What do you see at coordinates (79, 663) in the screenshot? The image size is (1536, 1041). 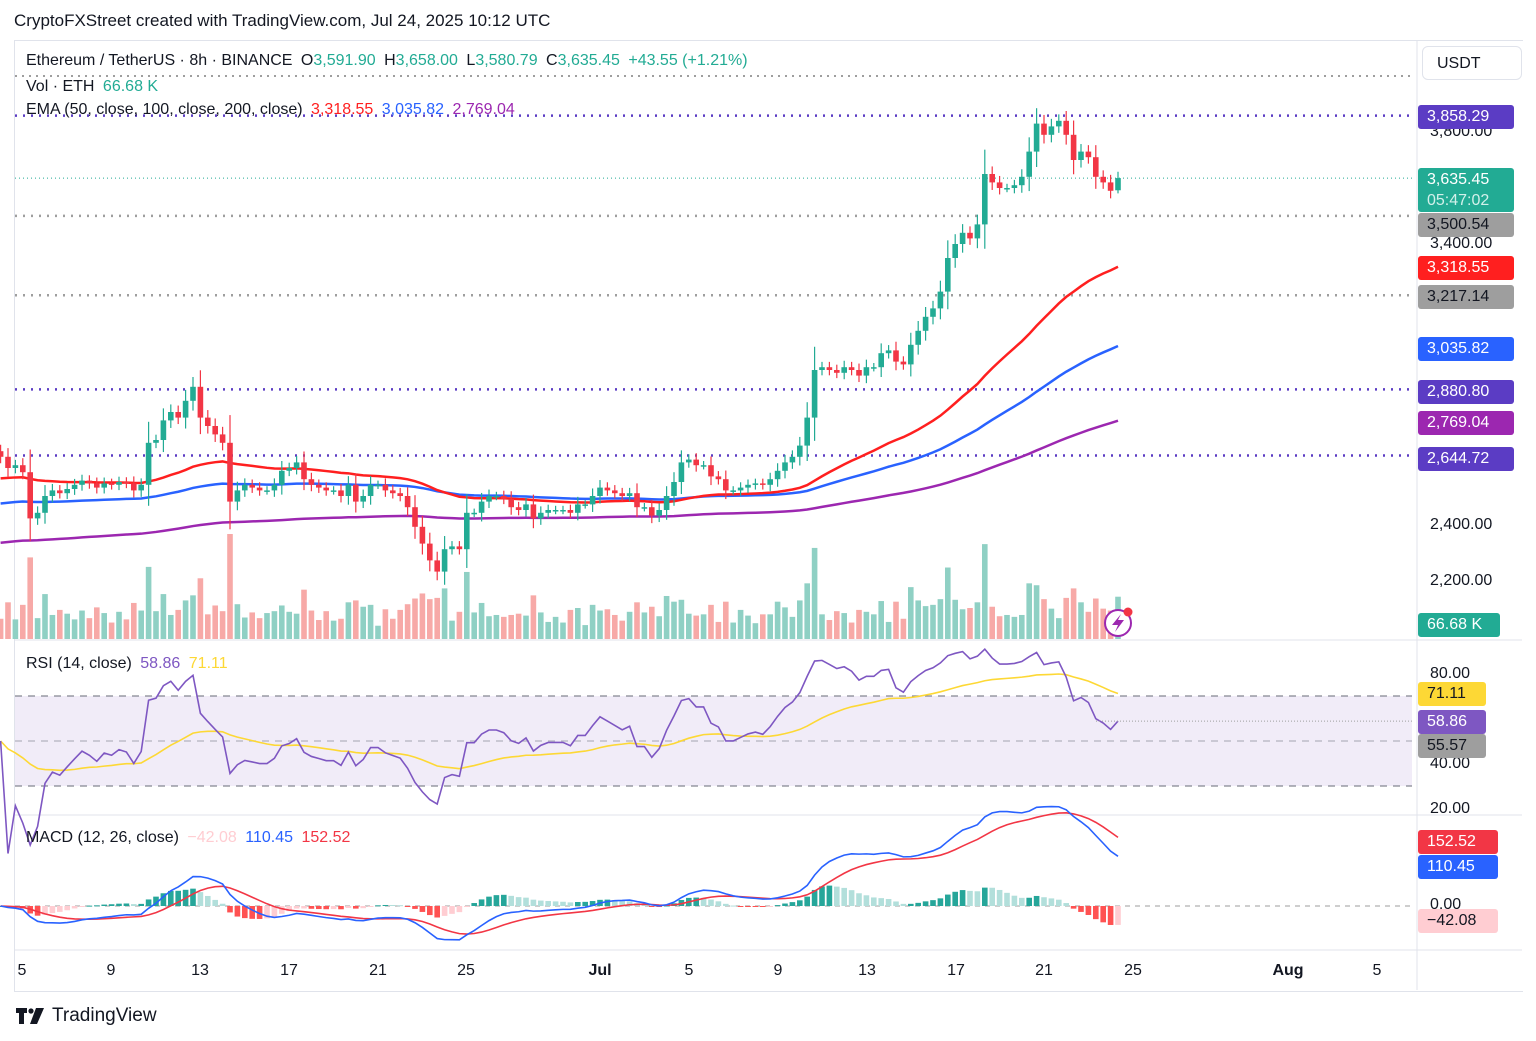 I see `rsi-label: RSI (14, close)` at bounding box center [79, 663].